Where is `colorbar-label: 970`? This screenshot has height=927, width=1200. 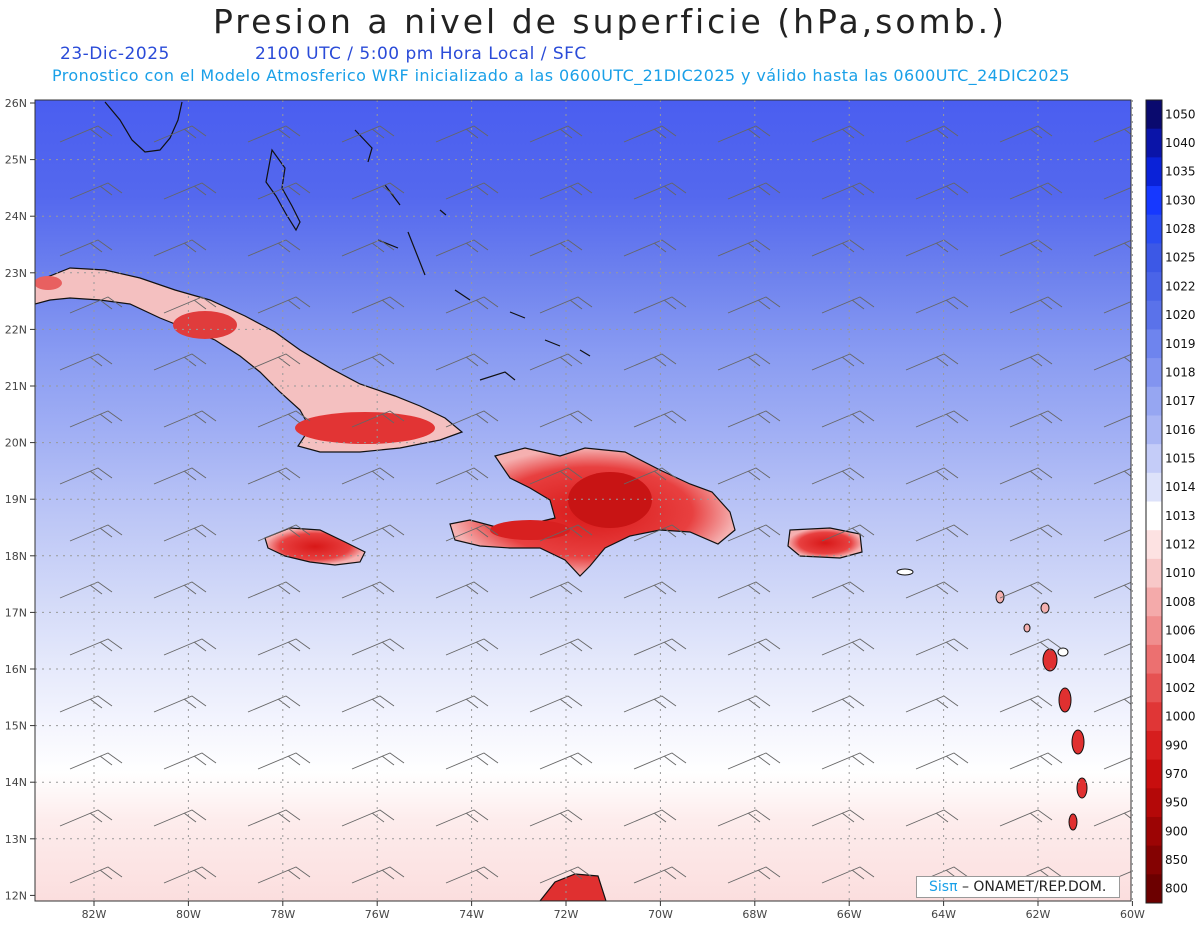 colorbar-label: 970 is located at coordinates (1176, 774).